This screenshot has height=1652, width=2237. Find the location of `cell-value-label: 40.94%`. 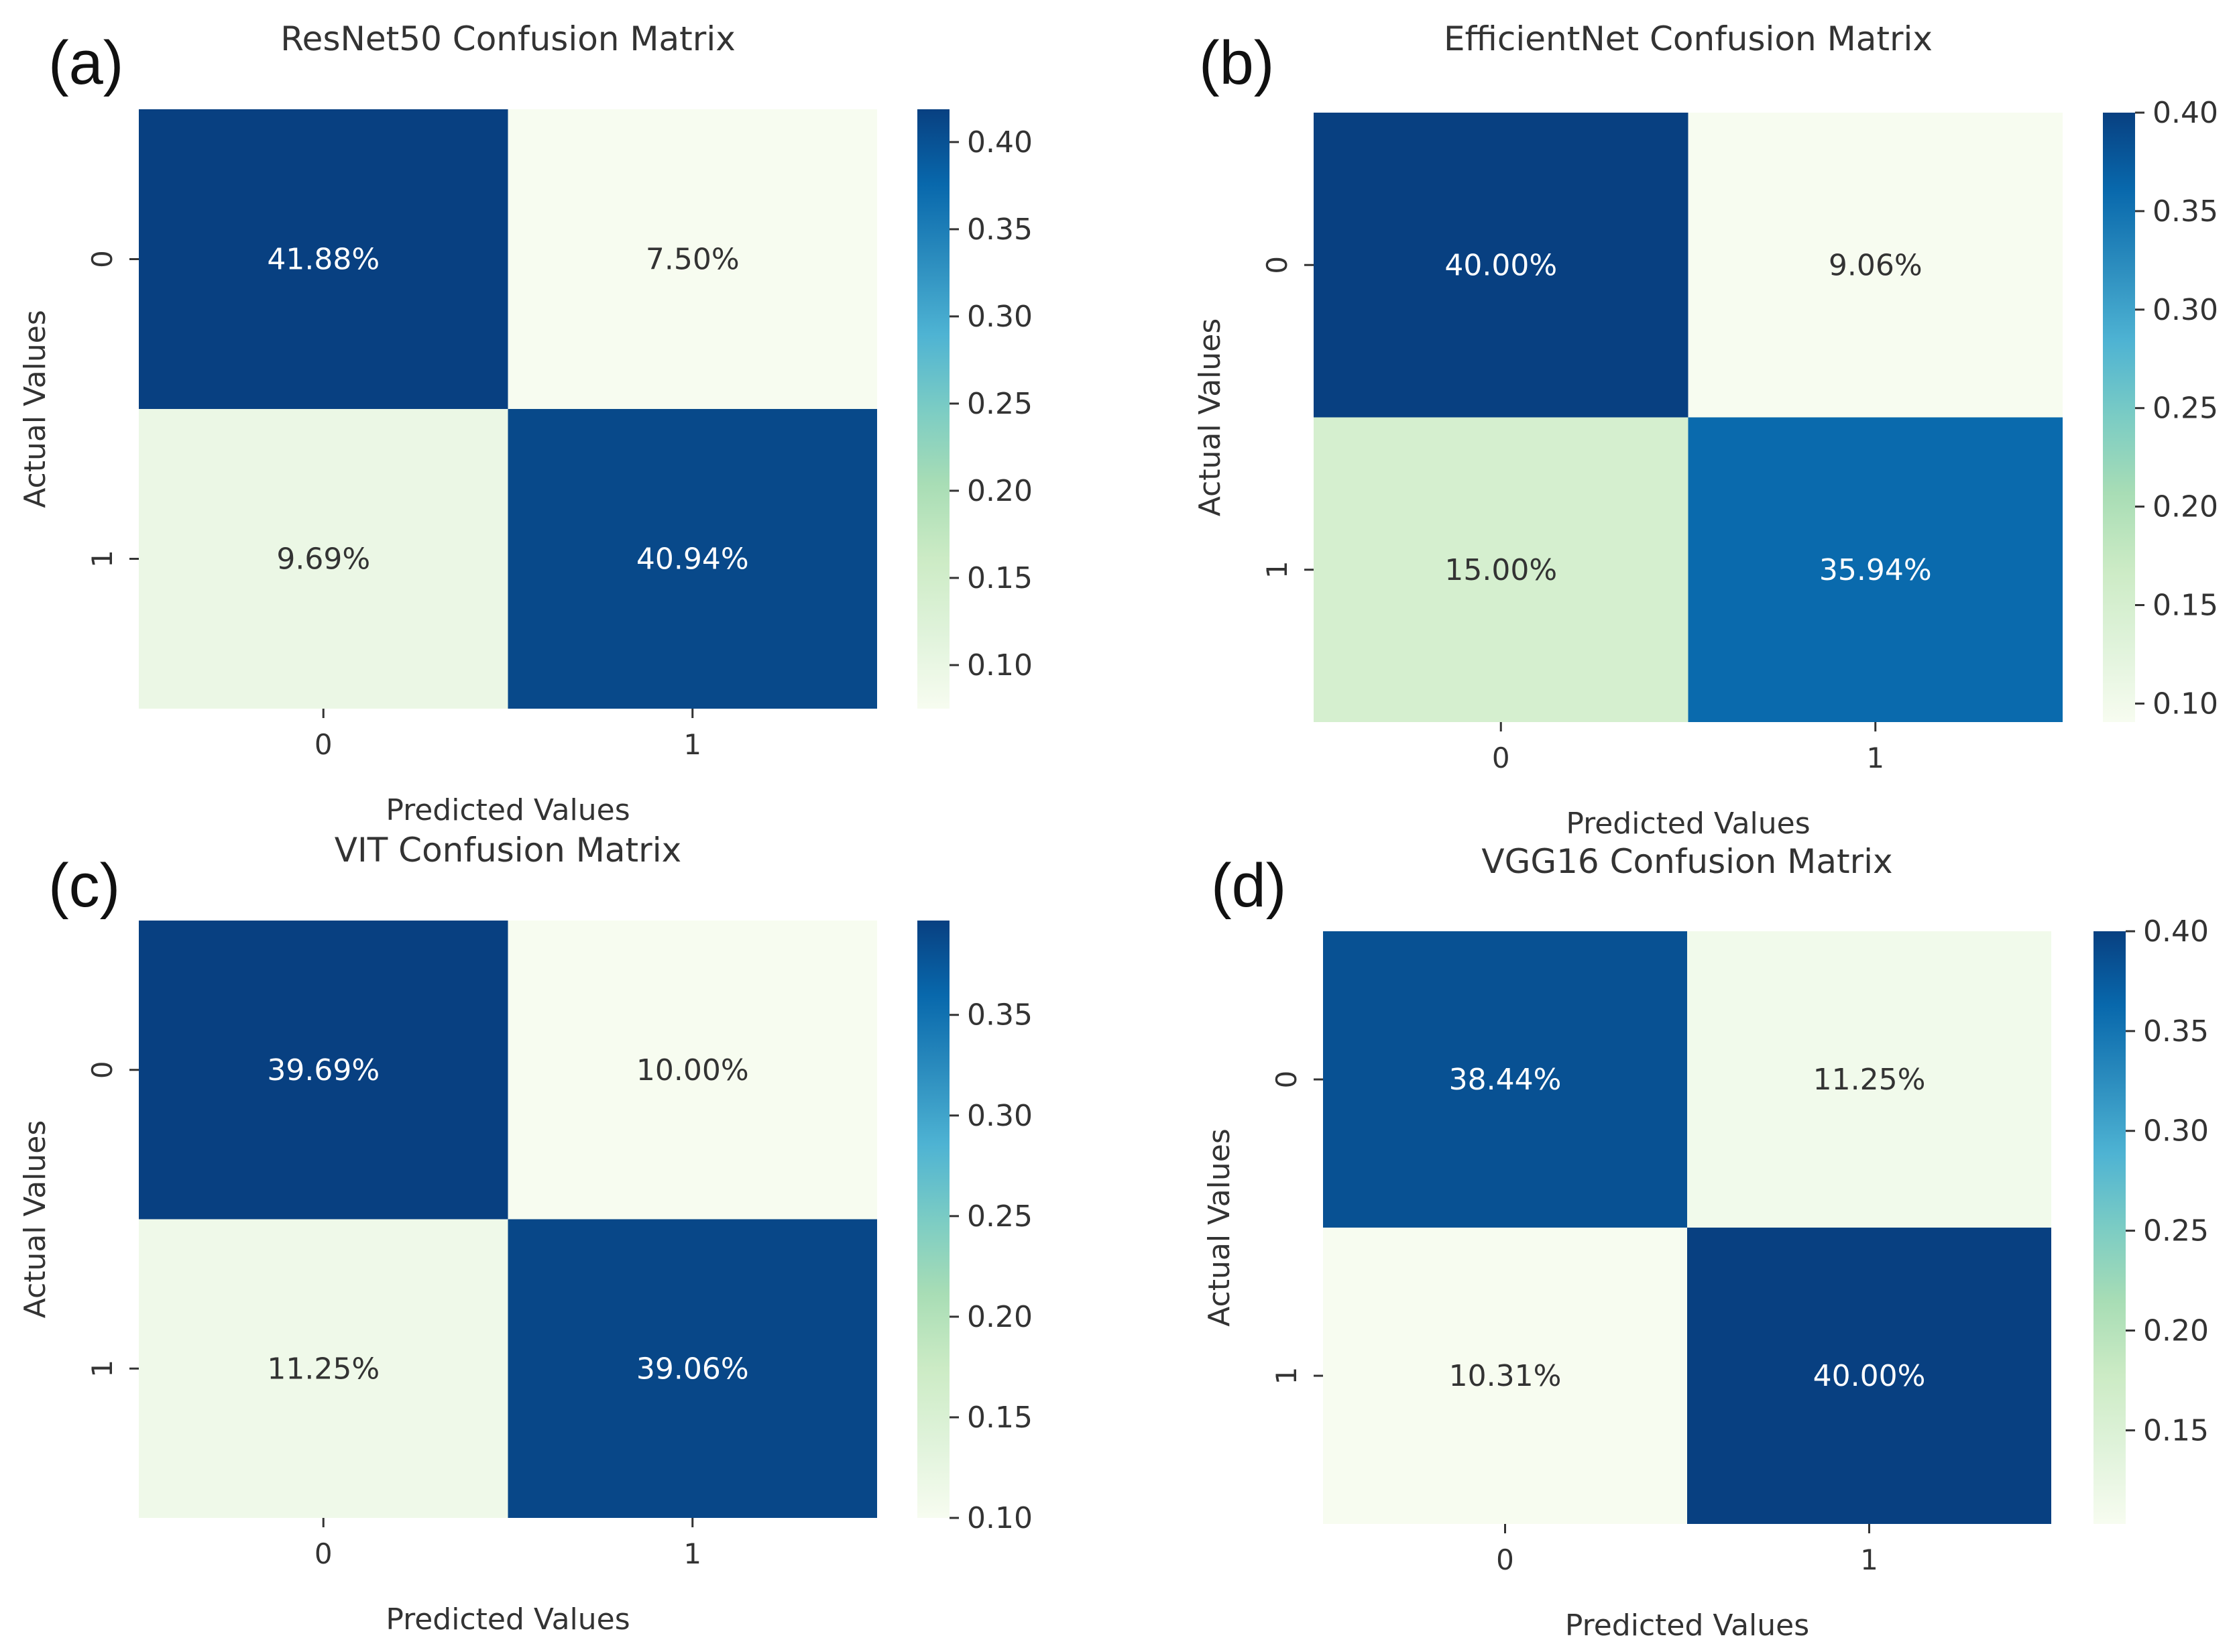

cell-value-label: 40.94% is located at coordinates (692, 559).